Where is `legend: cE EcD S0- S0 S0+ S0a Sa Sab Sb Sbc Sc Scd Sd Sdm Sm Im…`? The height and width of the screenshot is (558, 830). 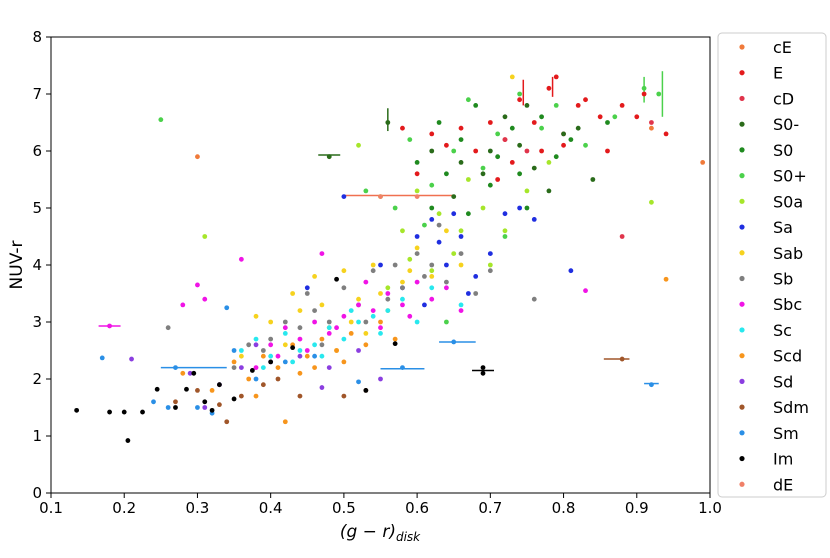 legend: cE EcD S0- S0 S0+ S0a Sa Sab Sb Sbc Sc Scd Sd Sdm Sm Im… is located at coordinates (772, 265).